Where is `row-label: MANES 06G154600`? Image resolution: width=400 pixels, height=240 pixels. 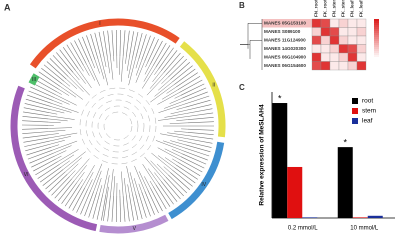
row-label: MANES 06G154600 is located at coordinates (285, 65).